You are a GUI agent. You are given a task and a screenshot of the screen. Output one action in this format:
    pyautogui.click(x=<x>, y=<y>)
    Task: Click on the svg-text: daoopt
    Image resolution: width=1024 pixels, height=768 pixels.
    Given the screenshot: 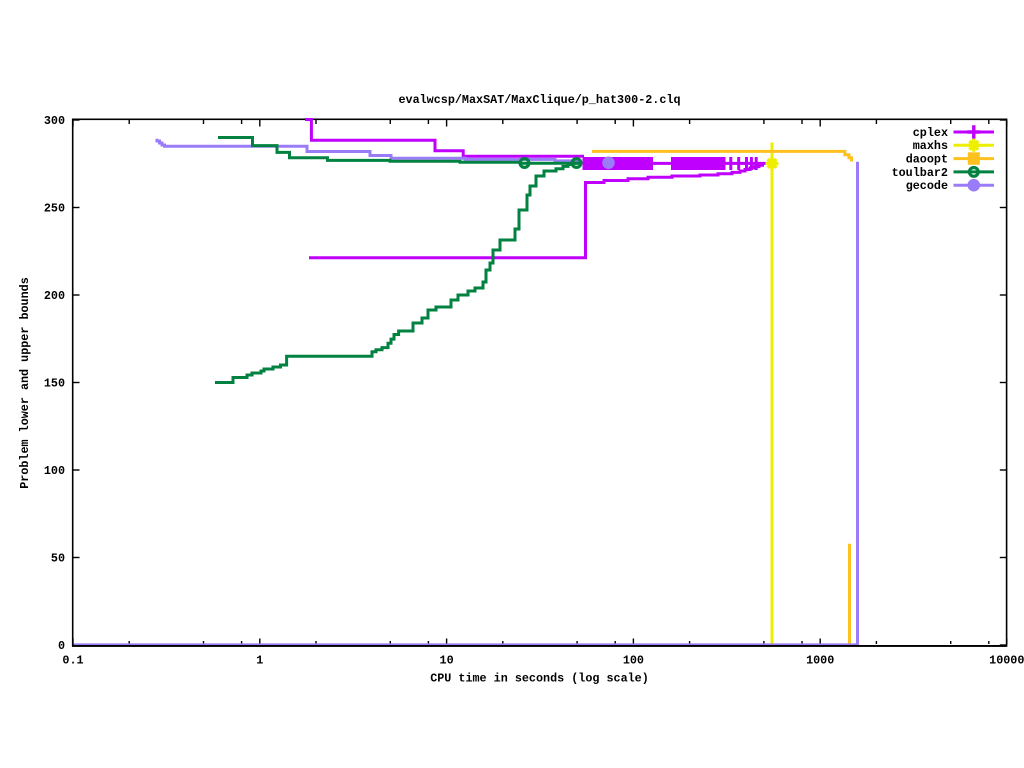 What is the action you would take?
    pyautogui.click(x=927, y=160)
    